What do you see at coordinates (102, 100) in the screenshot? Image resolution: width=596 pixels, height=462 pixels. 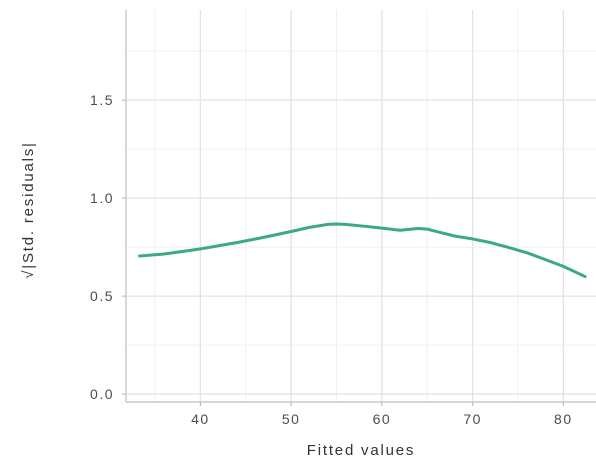 I see `y-tick-label: 1.5` at bounding box center [102, 100].